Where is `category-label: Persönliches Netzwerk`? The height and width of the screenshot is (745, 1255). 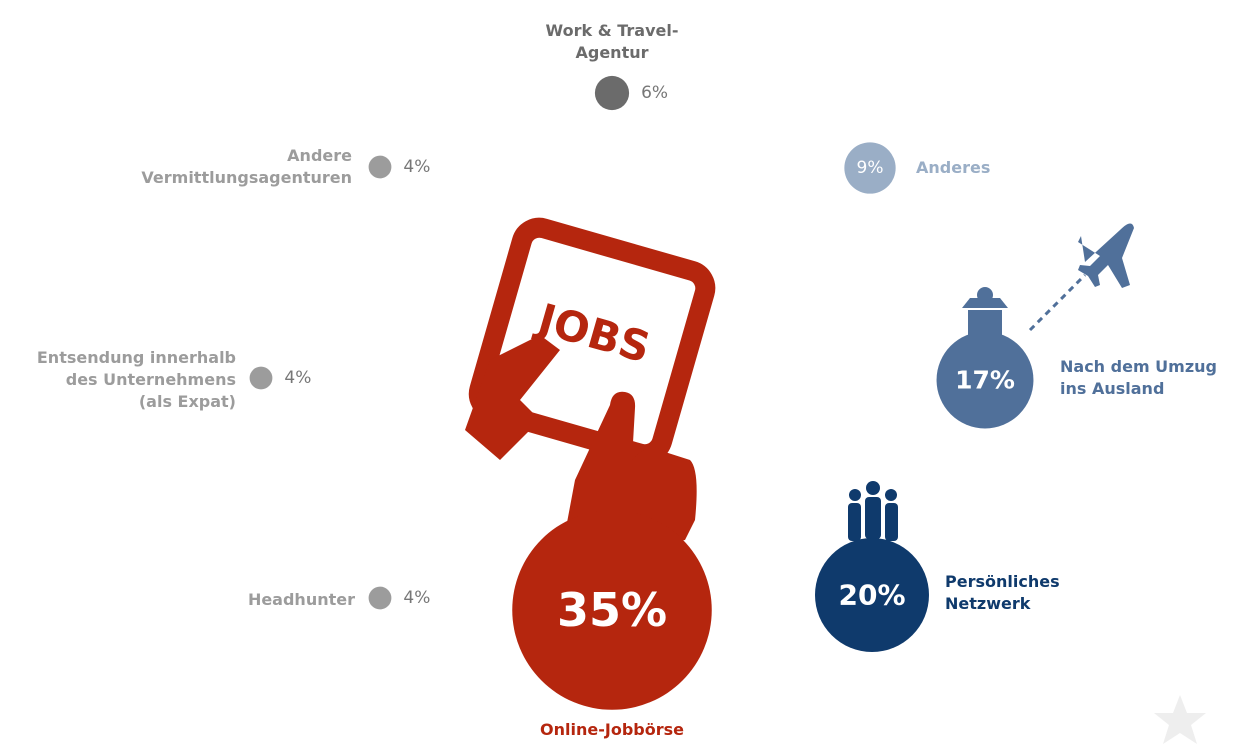 category-label: Persönliches Netzwerk is located at coordinates (1002, 592).